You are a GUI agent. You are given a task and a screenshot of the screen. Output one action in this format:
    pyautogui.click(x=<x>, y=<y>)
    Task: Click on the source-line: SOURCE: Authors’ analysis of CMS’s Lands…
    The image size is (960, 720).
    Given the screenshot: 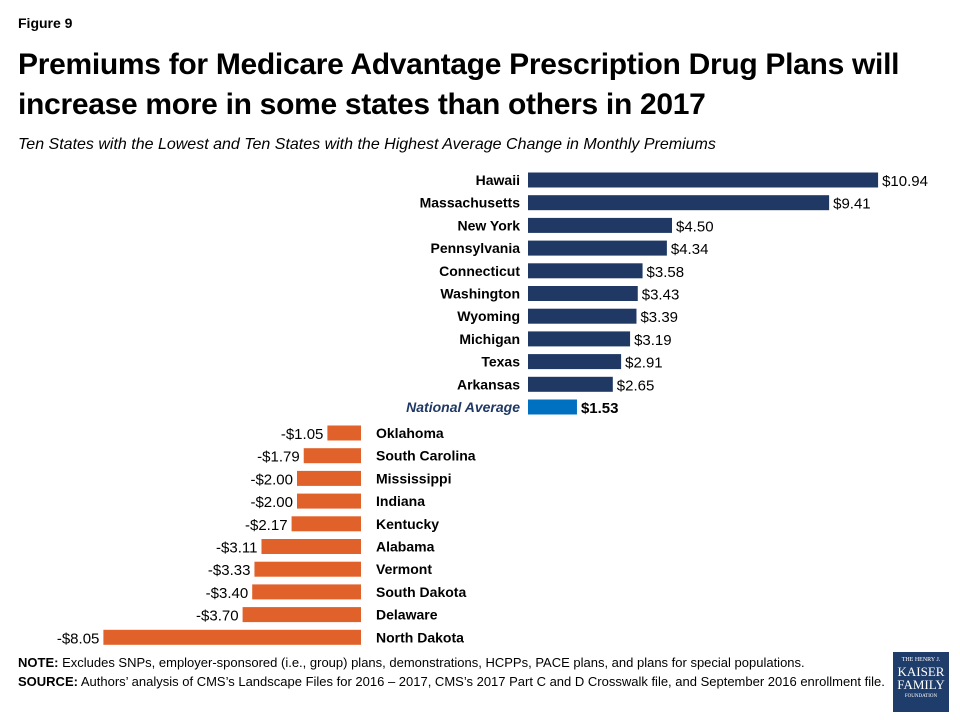 What is the action you would take?
    pyautogui.click(x=453, y=681)
    